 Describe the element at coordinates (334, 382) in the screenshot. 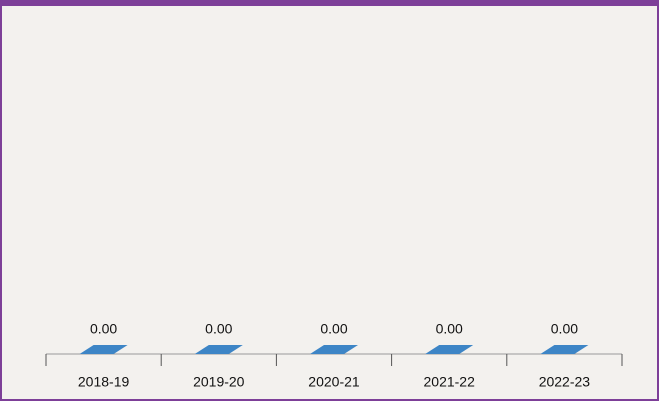

I see `x-tick-label: 2020-21` at that location.